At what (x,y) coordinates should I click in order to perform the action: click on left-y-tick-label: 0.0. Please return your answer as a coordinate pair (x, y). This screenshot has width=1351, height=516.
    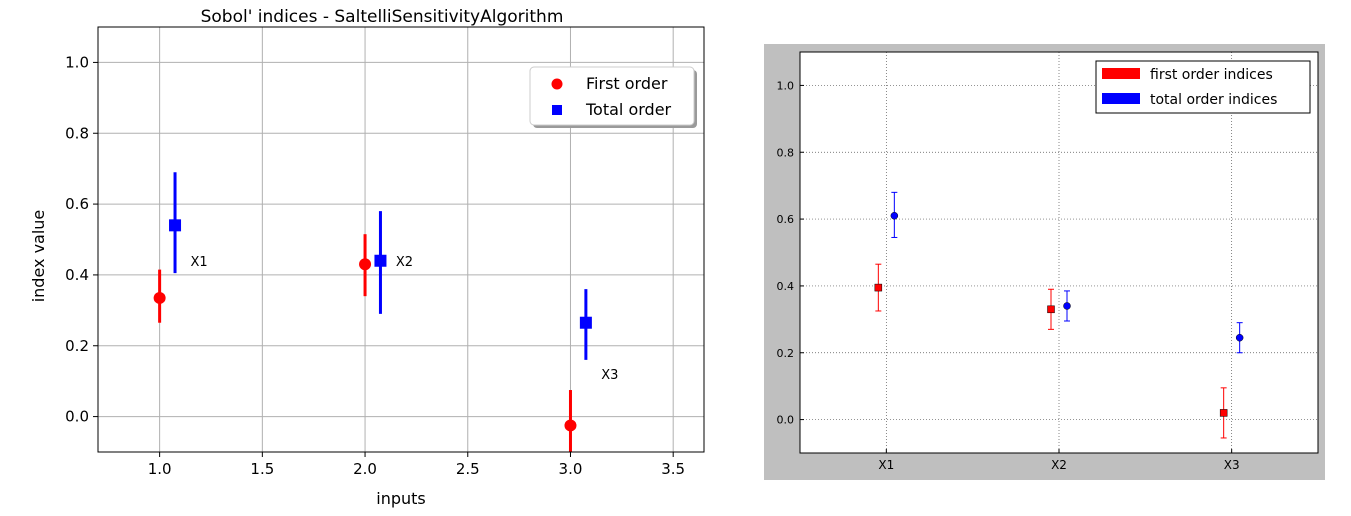
    Looking at the image, I should click on (77, 417).